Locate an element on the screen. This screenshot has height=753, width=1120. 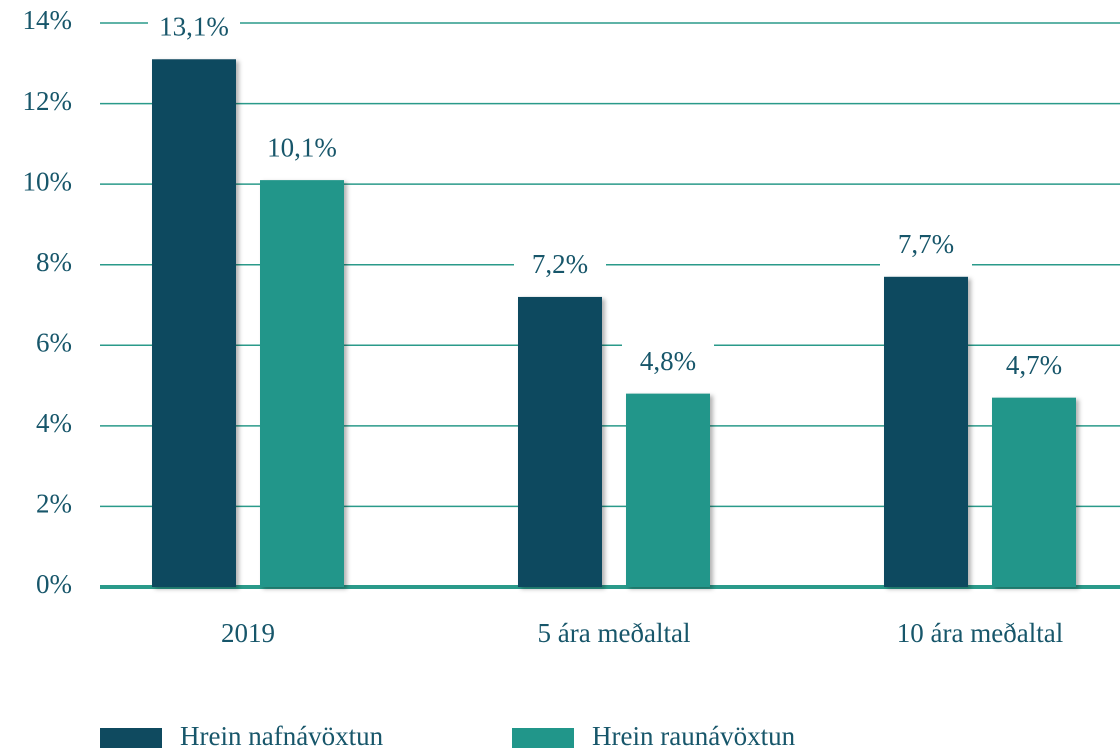
data-label: 7,7% is located at coordinates (926, 244).